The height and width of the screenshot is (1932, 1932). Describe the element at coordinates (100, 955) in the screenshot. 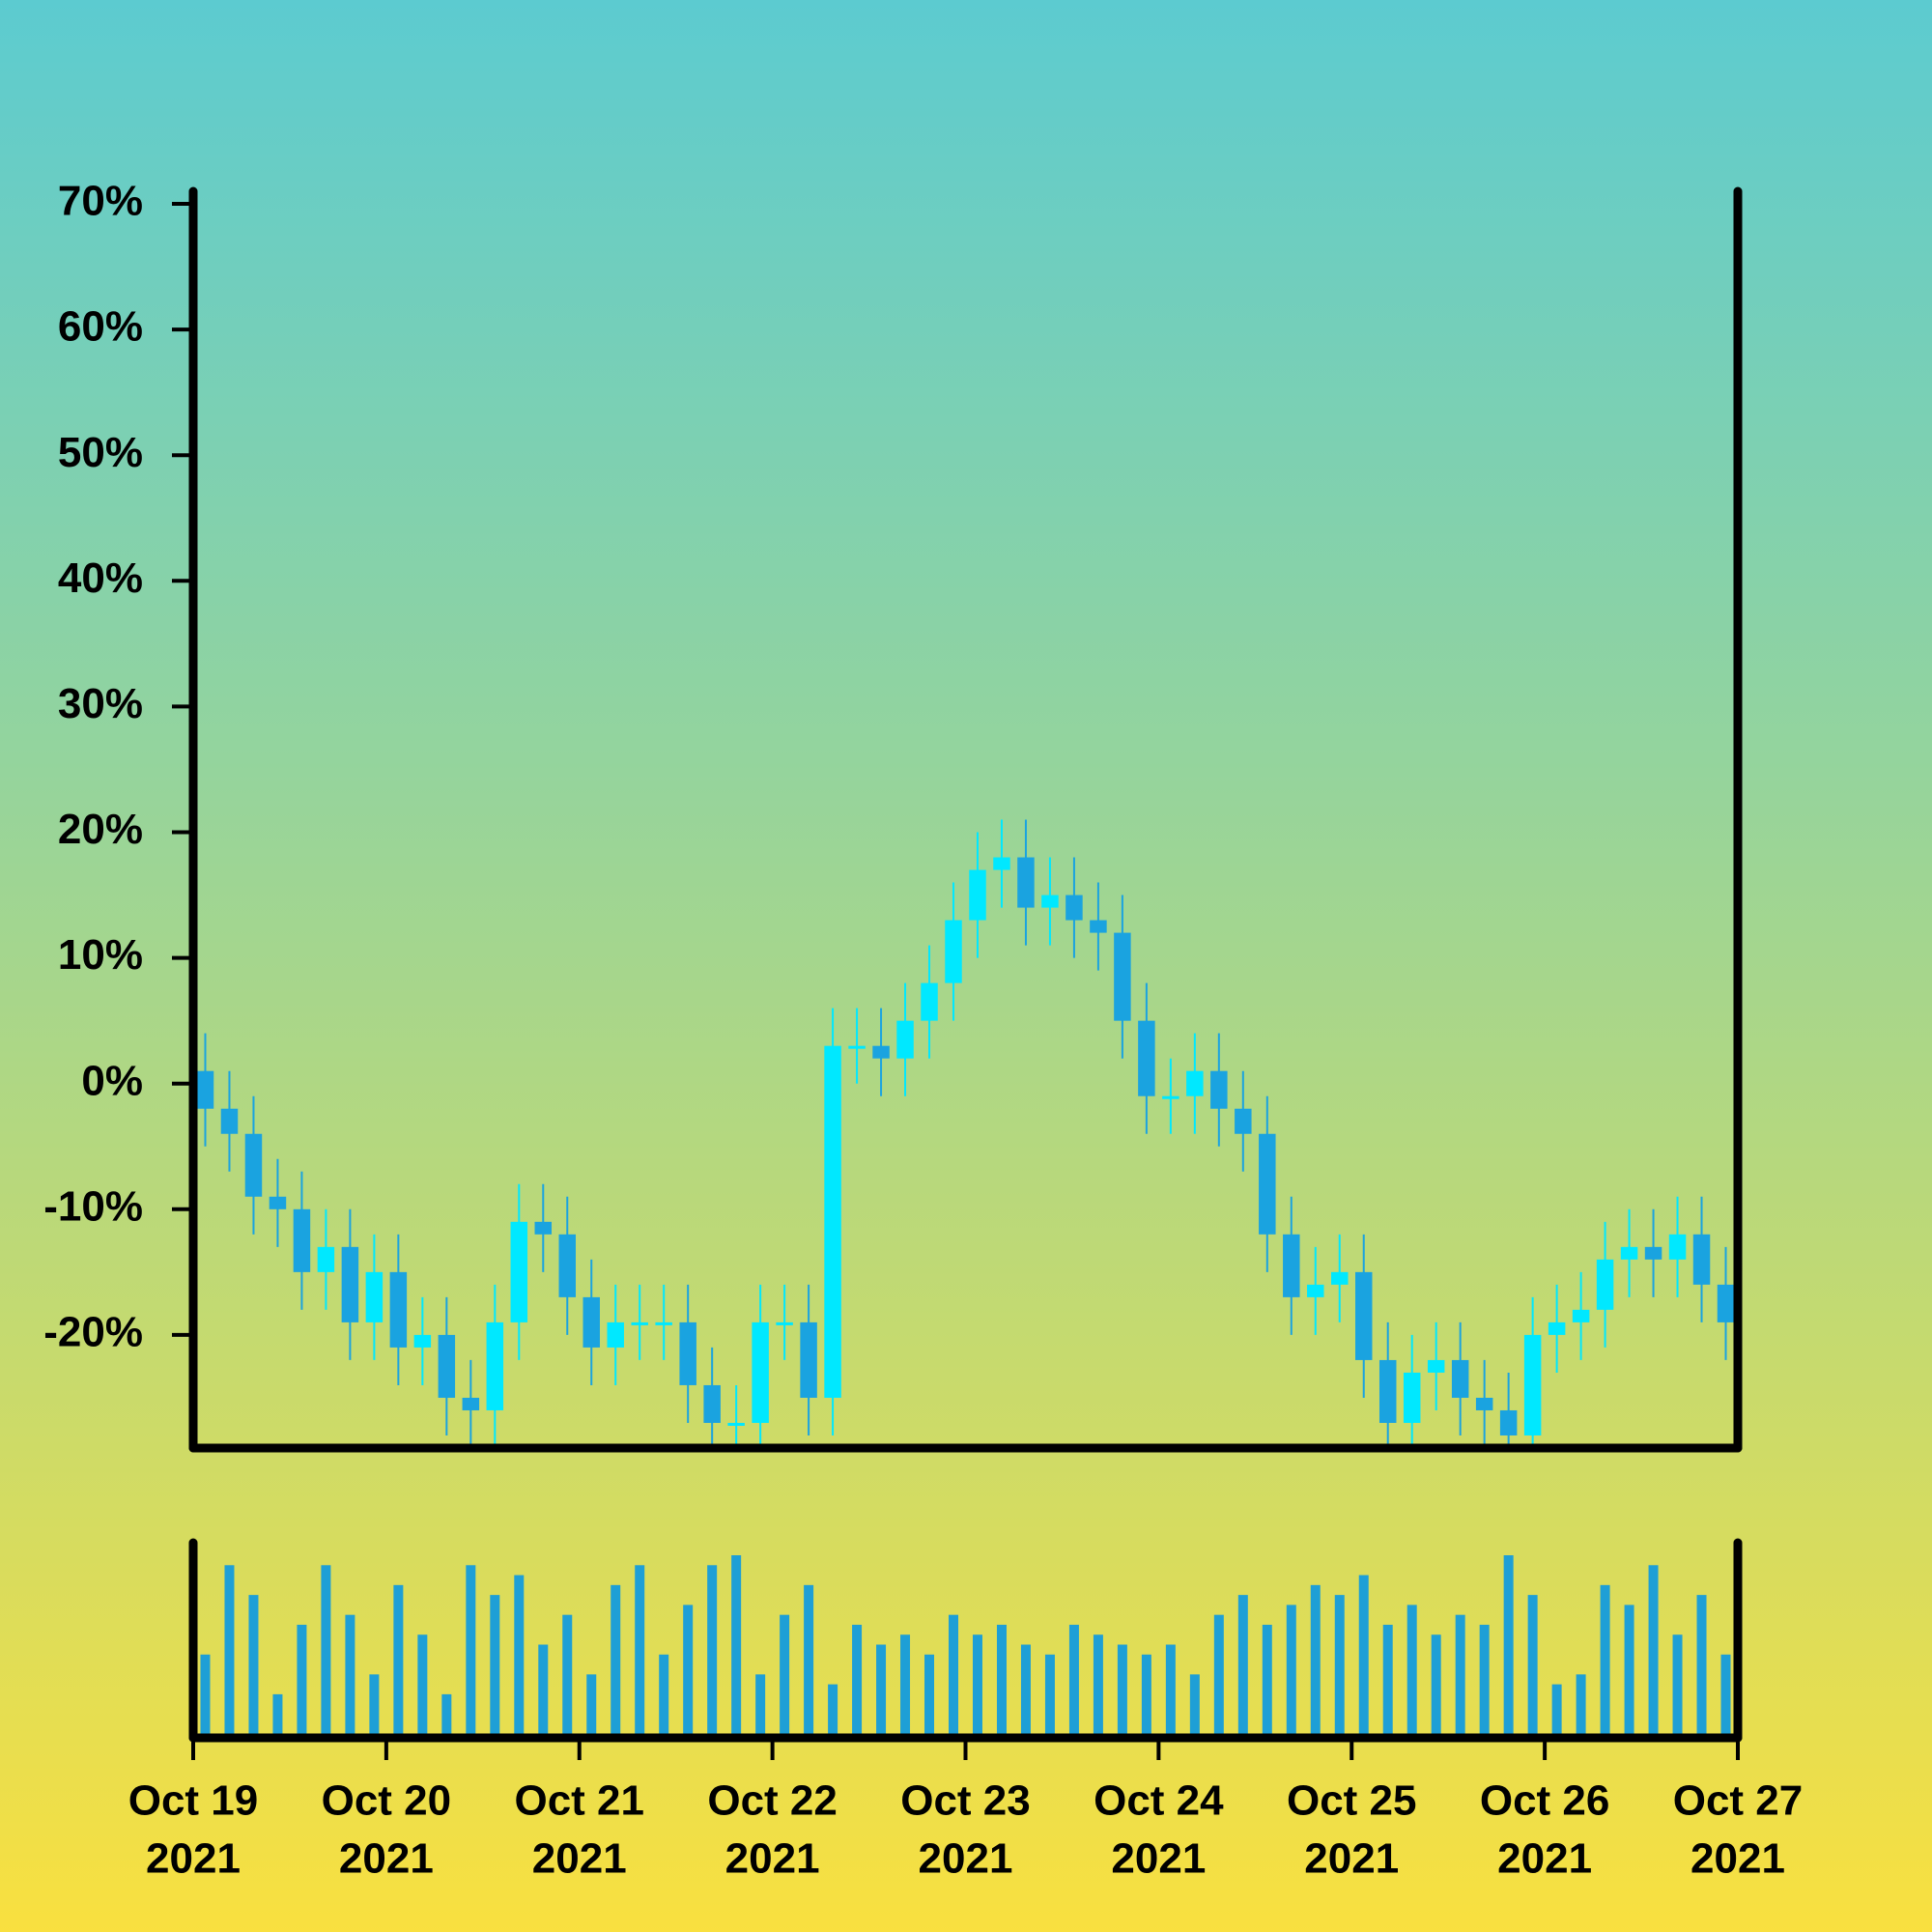

I see `y-tick-label: 10%` at that location.